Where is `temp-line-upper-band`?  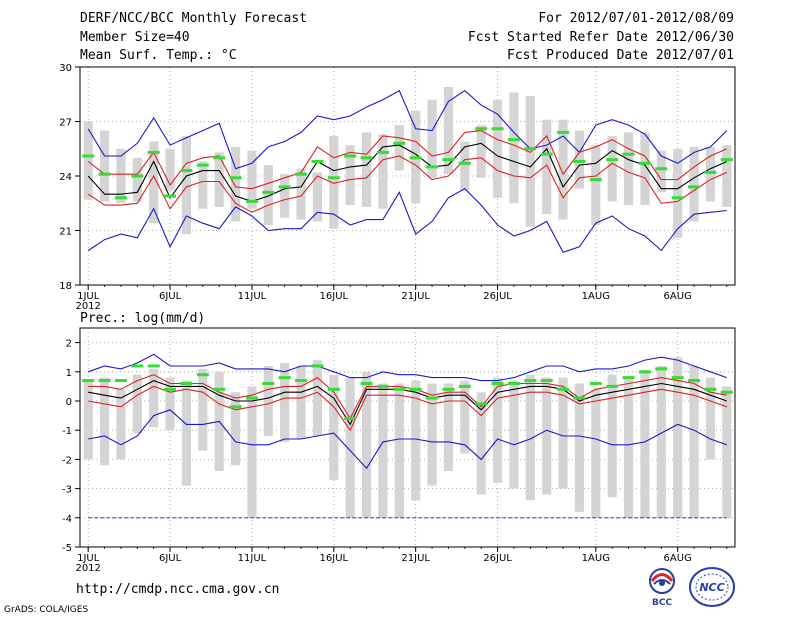
temp-line-upper-band is located at coordinates (407, 160).